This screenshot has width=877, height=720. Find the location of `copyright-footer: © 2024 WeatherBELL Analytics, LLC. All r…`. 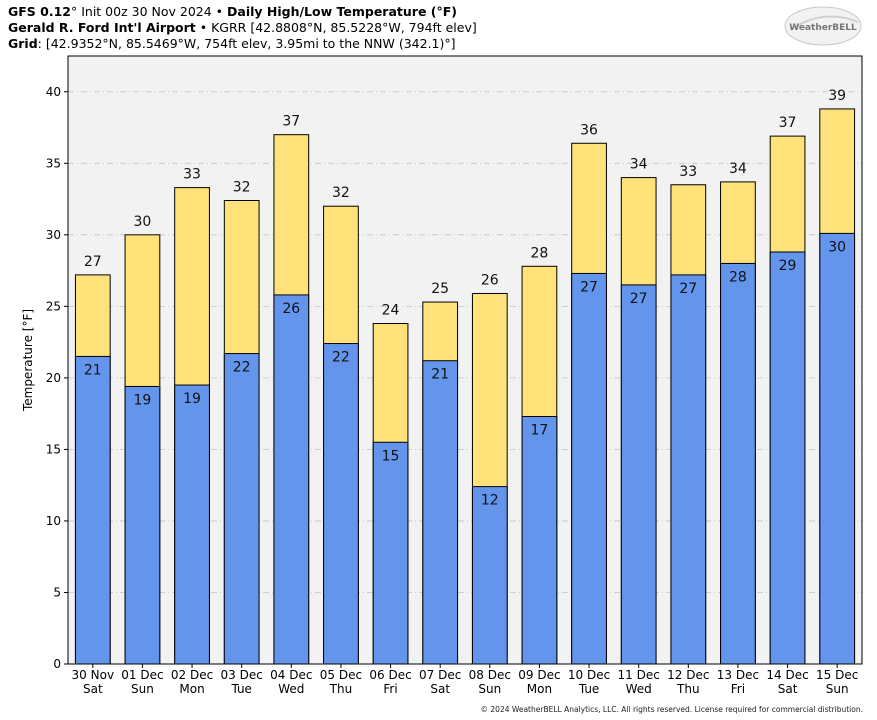

copyright-footer: © 2024 WeatherBELL Analytics, LLC. All r… is located at coordinates (671, 709).